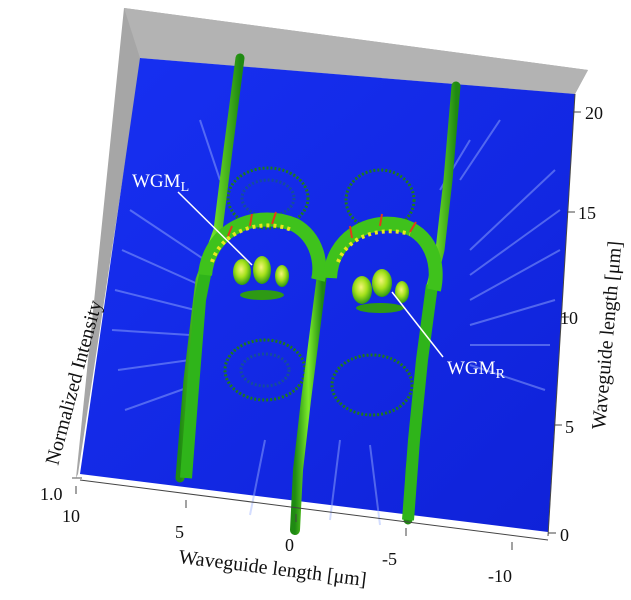 The image size is (631, 600). What do you see at coordinates (500, 576) in the screenshot?
I see `bottom-tick-minus10: -10` at bounding box center [500, 576].